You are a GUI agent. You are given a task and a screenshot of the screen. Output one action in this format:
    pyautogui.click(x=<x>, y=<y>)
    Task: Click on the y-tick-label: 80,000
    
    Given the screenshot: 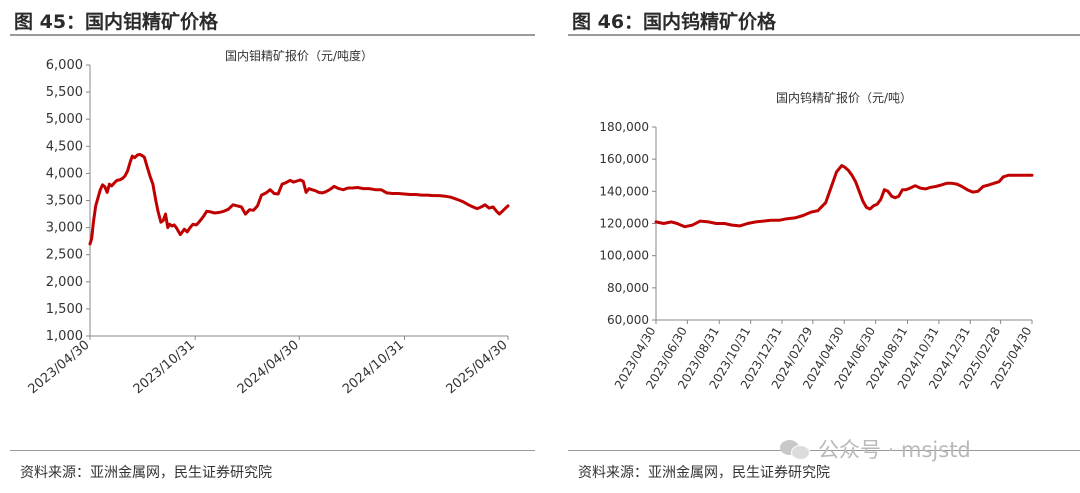 What is the action you would take?
    pyautogui.click(x=628, y=288)
    